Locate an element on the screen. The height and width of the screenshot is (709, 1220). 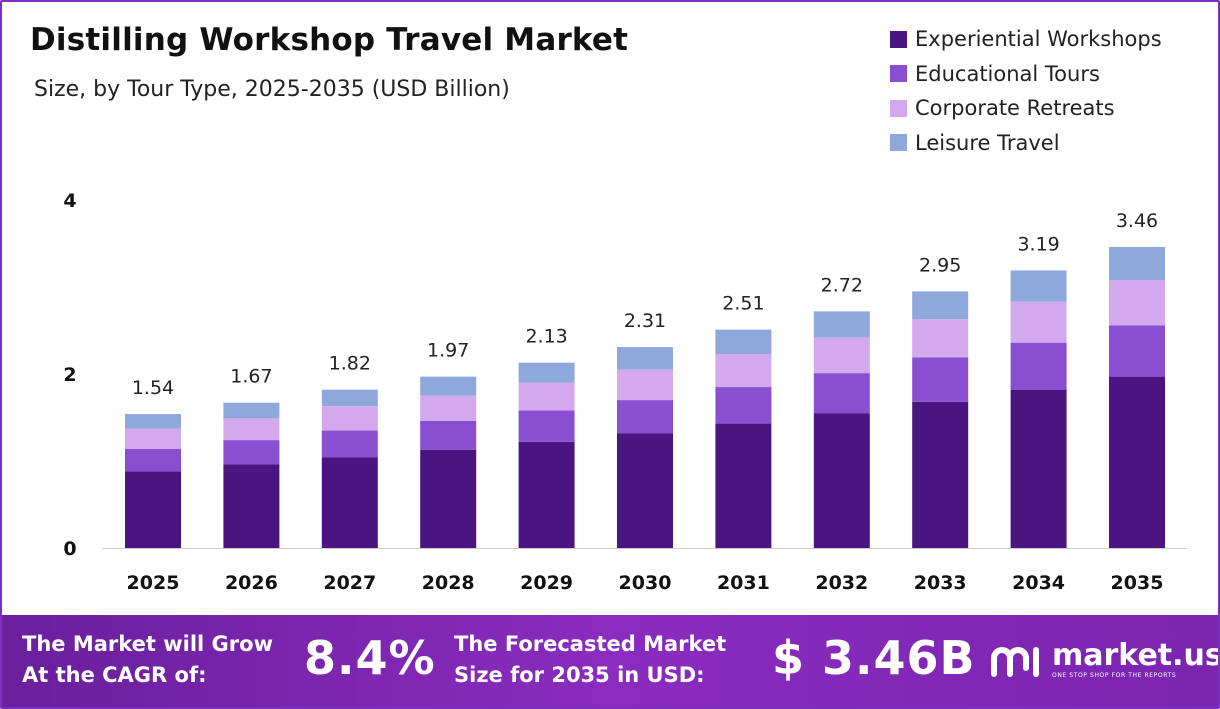
cagr-label: The Market will Grow At the CAGR of: is located at coordinates (147, 660).